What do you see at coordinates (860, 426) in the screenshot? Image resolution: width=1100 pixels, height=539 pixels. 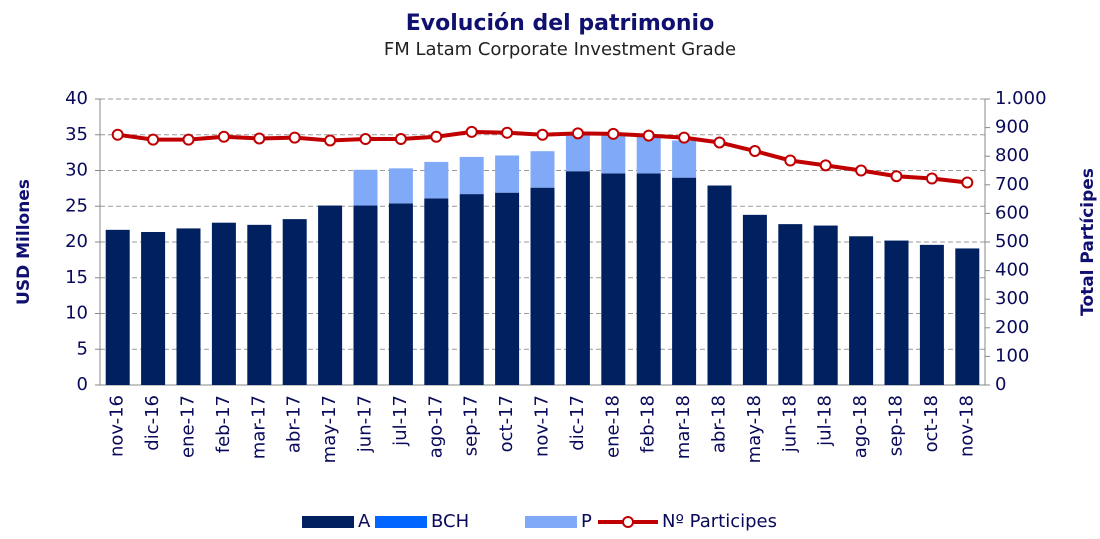 I see `x-tick-label: ago-18` at bounding box center [860, 426].